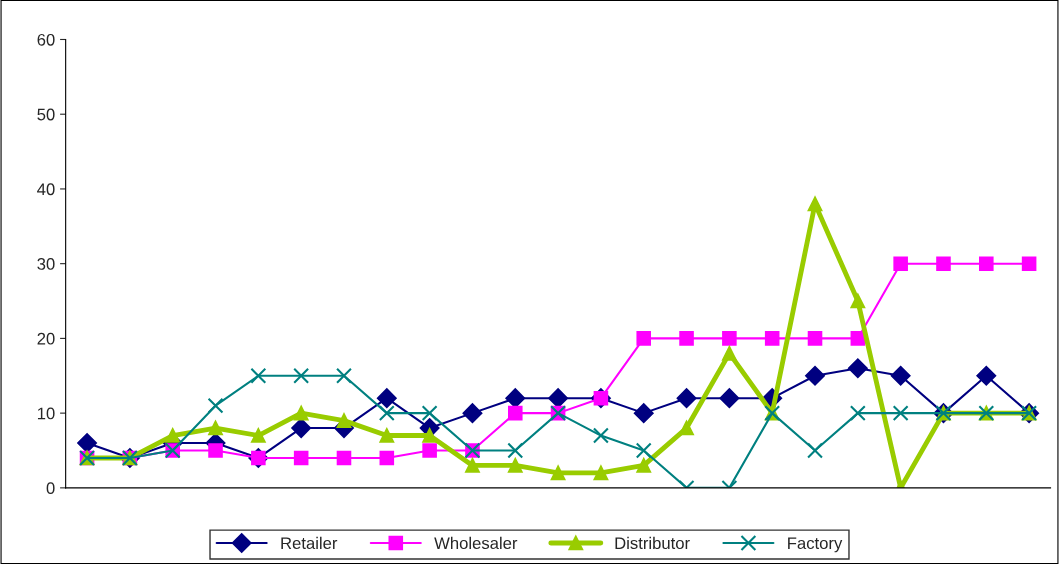  I want to click on y-tick-label: 0, so click(50, 488).